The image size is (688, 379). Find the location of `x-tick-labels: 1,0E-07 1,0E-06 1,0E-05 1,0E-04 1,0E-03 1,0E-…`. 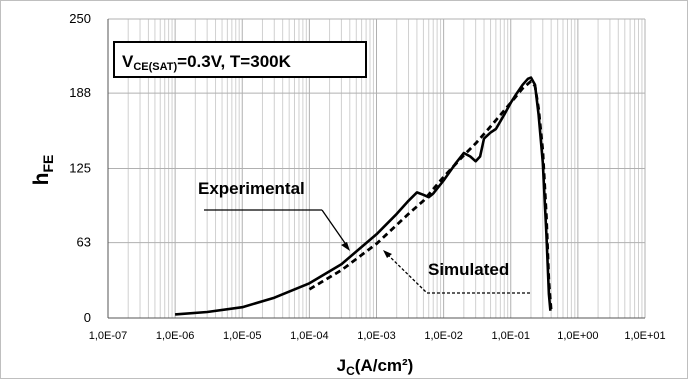

x-tick-labels: 1,0E-07 1,0E-06 1,0E-05 1,0E-04 1,0E-03 1,0E-… is located at coordinates (377, 336).